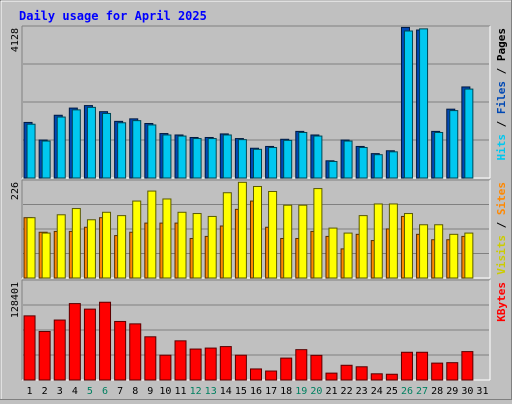  Describe the element at coordinates (90, 391) in the screenshot. I see `x-tick-label-5: 5` at that location.